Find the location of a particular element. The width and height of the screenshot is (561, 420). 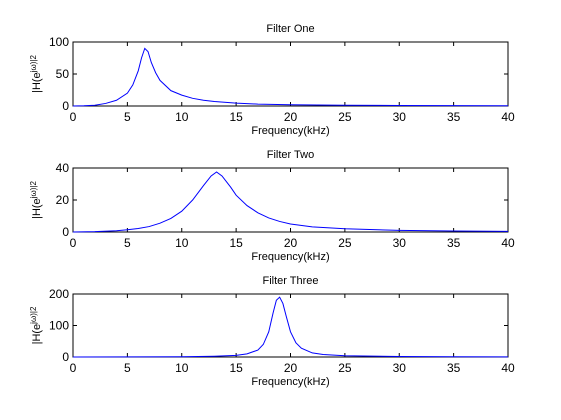

chart-title-1: Filter One is located at coordinates (290, 29).